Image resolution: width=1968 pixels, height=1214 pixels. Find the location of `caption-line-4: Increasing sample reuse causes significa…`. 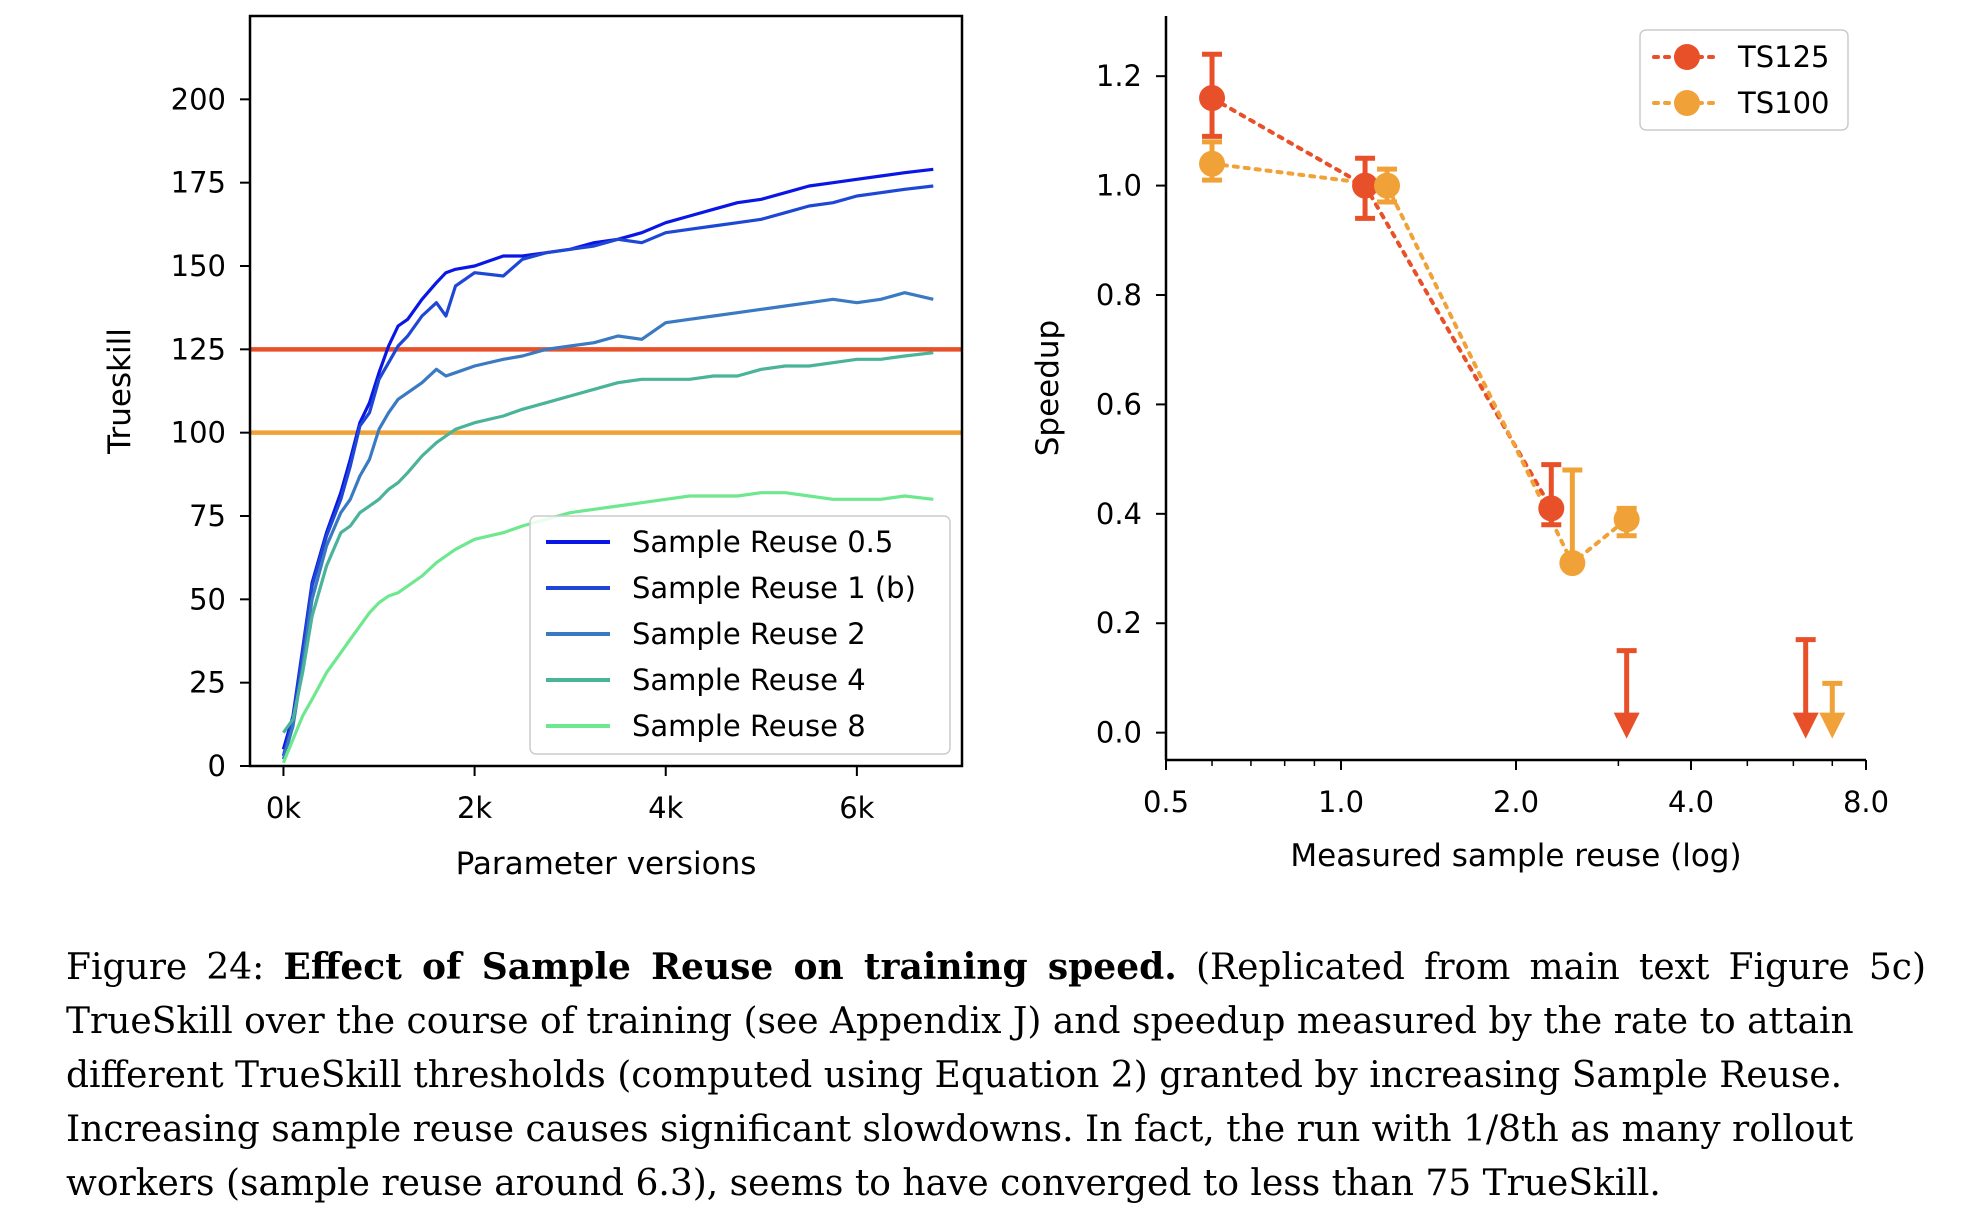

caption-line-4: Increasing sample reuse causes significa… is located at coordinates (960, 1129).